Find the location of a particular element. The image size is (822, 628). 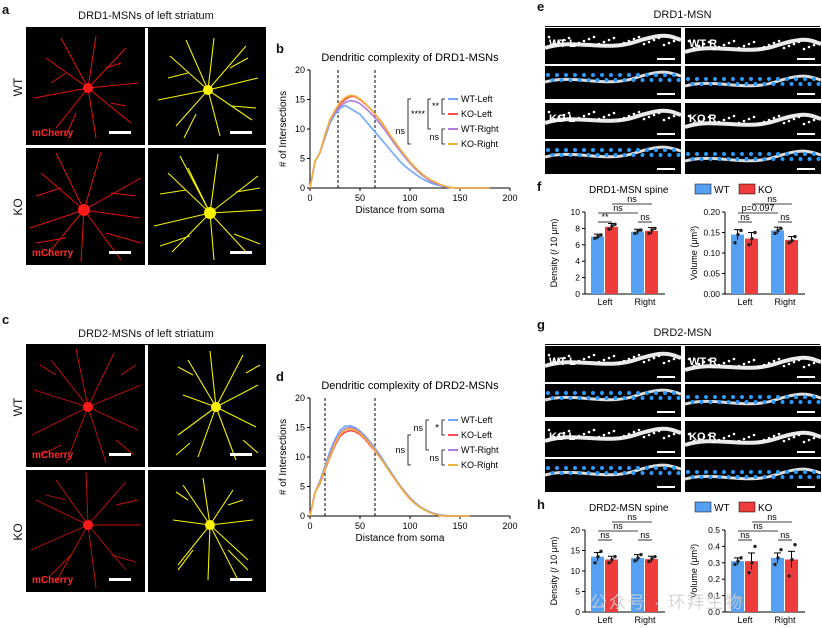

dendrite-drawing is located at coordinates (613, 41).